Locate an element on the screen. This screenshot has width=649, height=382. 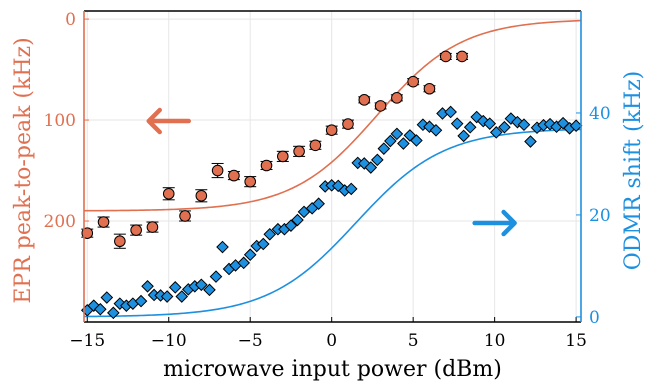
x-tick-label: −15 is located at coordinates (87, 341).